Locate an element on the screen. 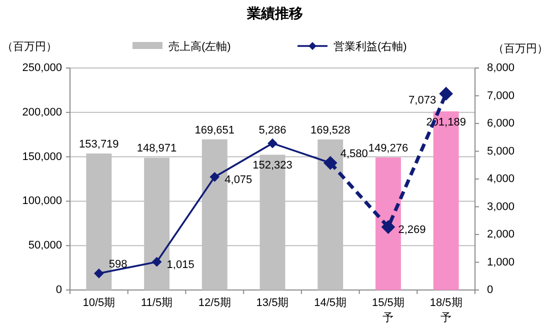  data-label: 7,073 is located at coordinates (422, 100).